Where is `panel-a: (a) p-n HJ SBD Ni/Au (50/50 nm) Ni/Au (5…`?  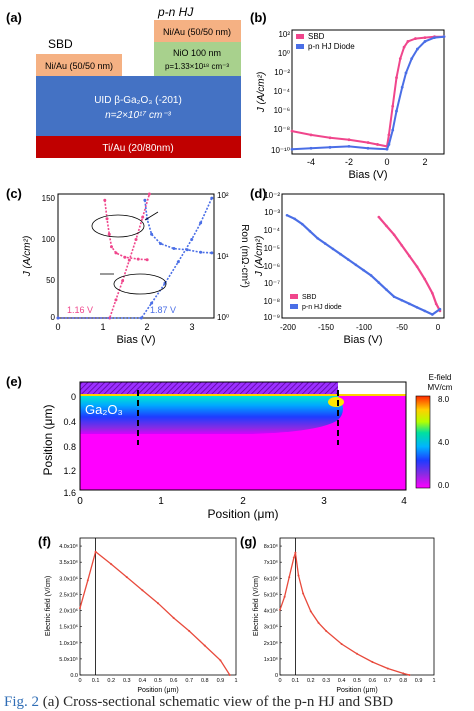
panel-a: (a) p-n HJ SBD Ni/Au (50/50 nm) Ni/Au (5… is located at coordinates (123, 81).